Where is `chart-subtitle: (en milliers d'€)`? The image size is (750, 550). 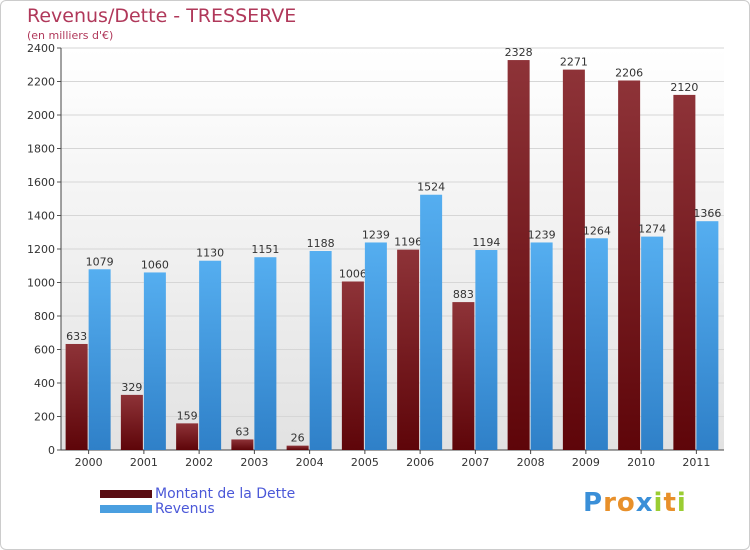 chart-subtitle: (en milliers d'€) is located at coordinates (70, 35).